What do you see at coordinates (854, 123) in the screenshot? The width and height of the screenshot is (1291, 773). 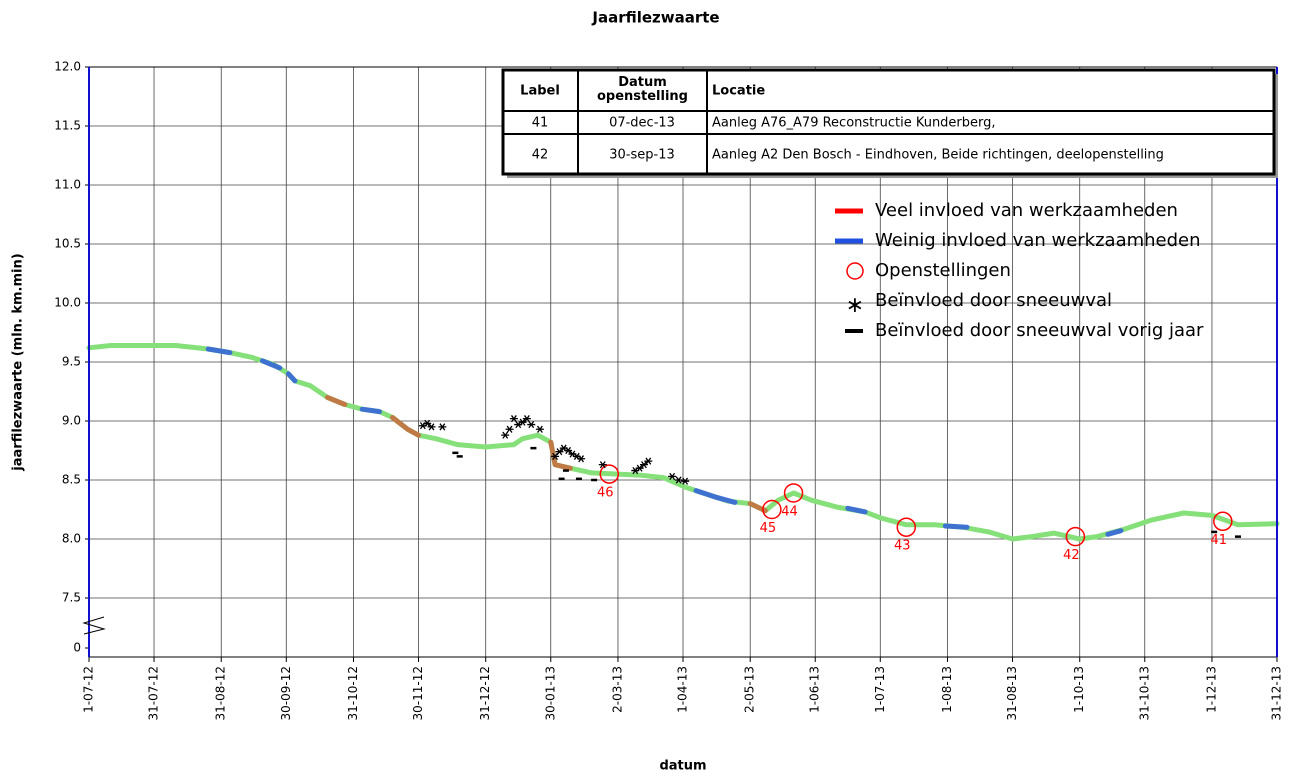 I see `table-cell: Aanleg A76_A79 Reconstructie Kunderberg,` at bounding box center [854, 123].